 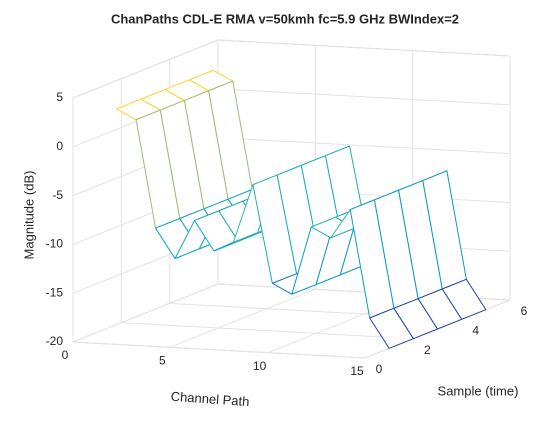 I want to click on z-tick-label: -10, so click(x=55, y=244).